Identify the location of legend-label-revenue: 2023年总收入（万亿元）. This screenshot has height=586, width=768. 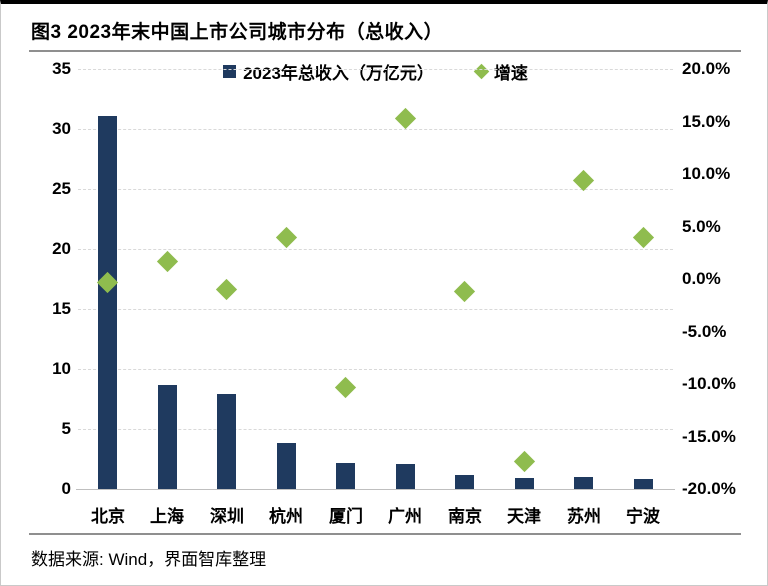
(338, 73).